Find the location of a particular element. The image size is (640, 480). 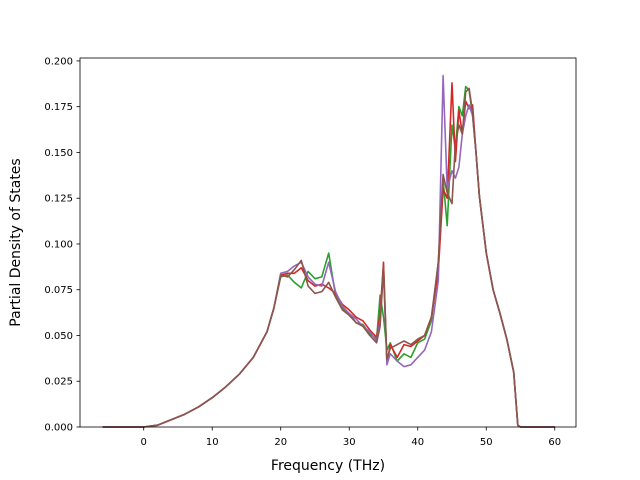

x-tick-label: 20 is located at coordinates (280, 442).